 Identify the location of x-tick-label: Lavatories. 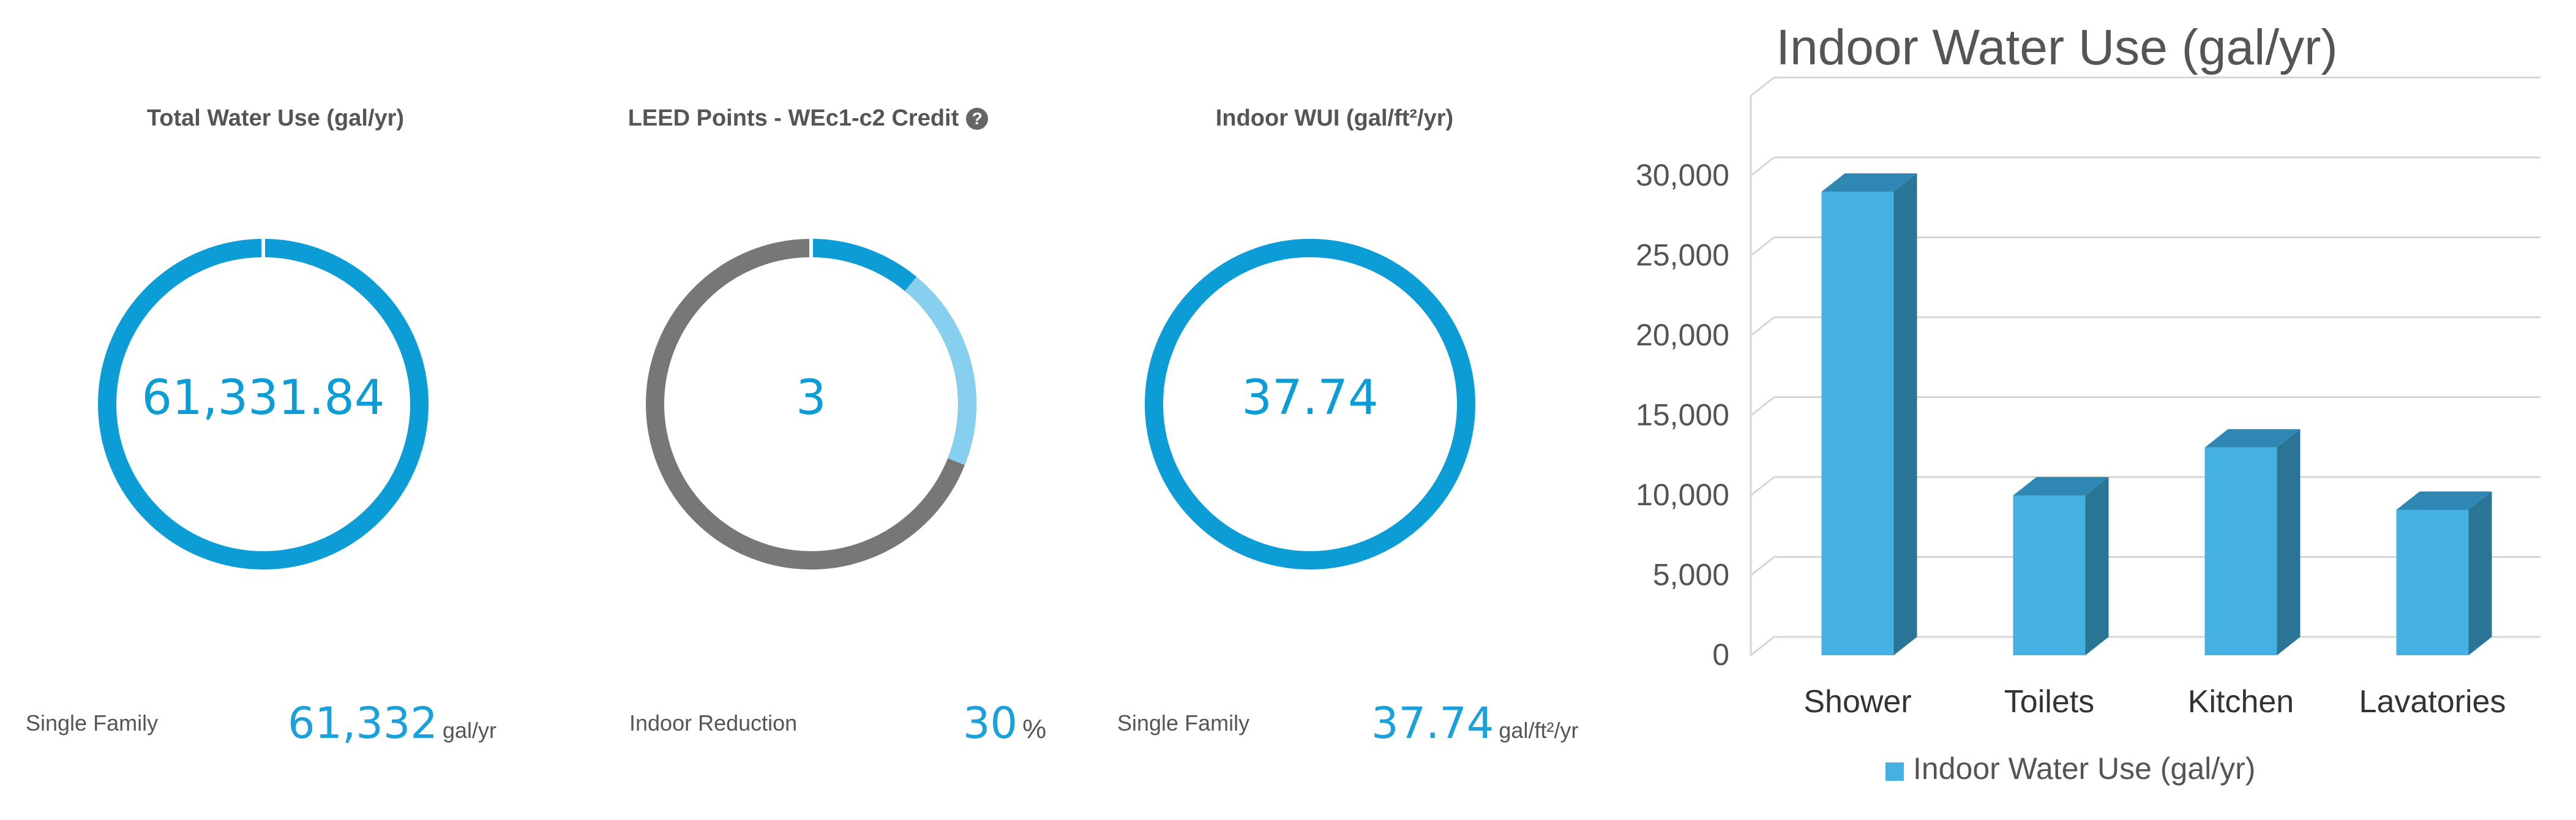
(2433, 702).